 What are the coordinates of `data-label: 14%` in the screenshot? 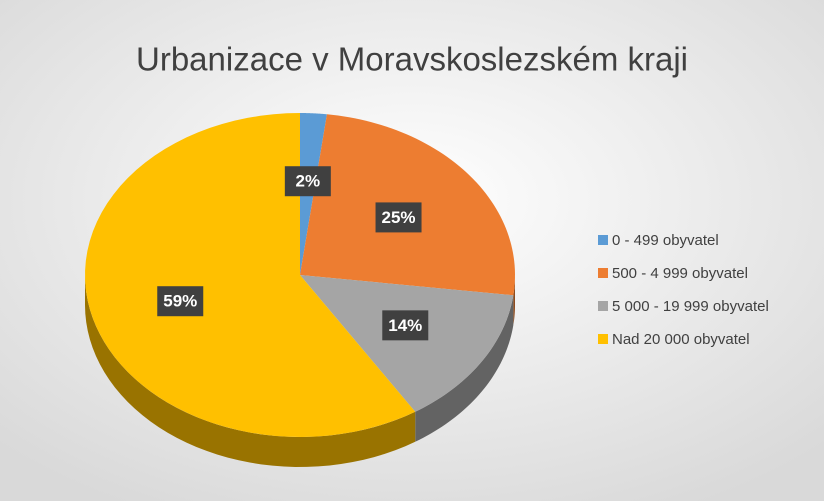 It's located at (405, 325).